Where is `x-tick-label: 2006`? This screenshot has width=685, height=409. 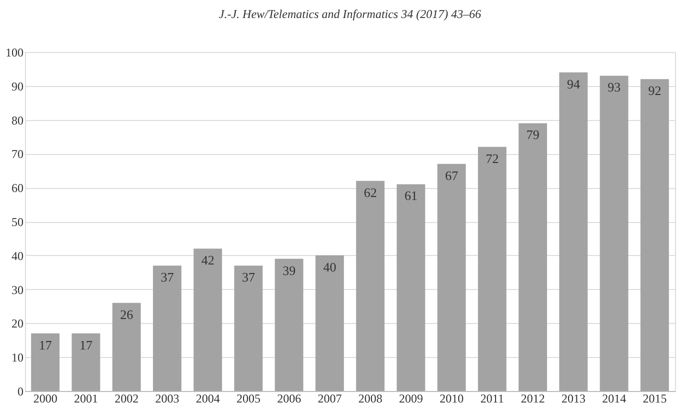 x-tick-label: 2006 is located at coordinates (289, 399).